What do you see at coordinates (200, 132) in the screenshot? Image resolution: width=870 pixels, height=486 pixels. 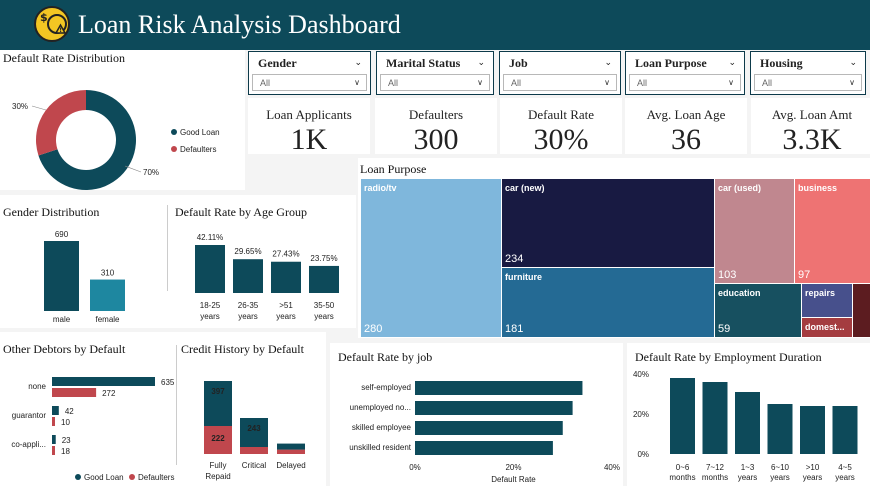 I see `legend-label: Good Loan` at bounding box center [200, 132].